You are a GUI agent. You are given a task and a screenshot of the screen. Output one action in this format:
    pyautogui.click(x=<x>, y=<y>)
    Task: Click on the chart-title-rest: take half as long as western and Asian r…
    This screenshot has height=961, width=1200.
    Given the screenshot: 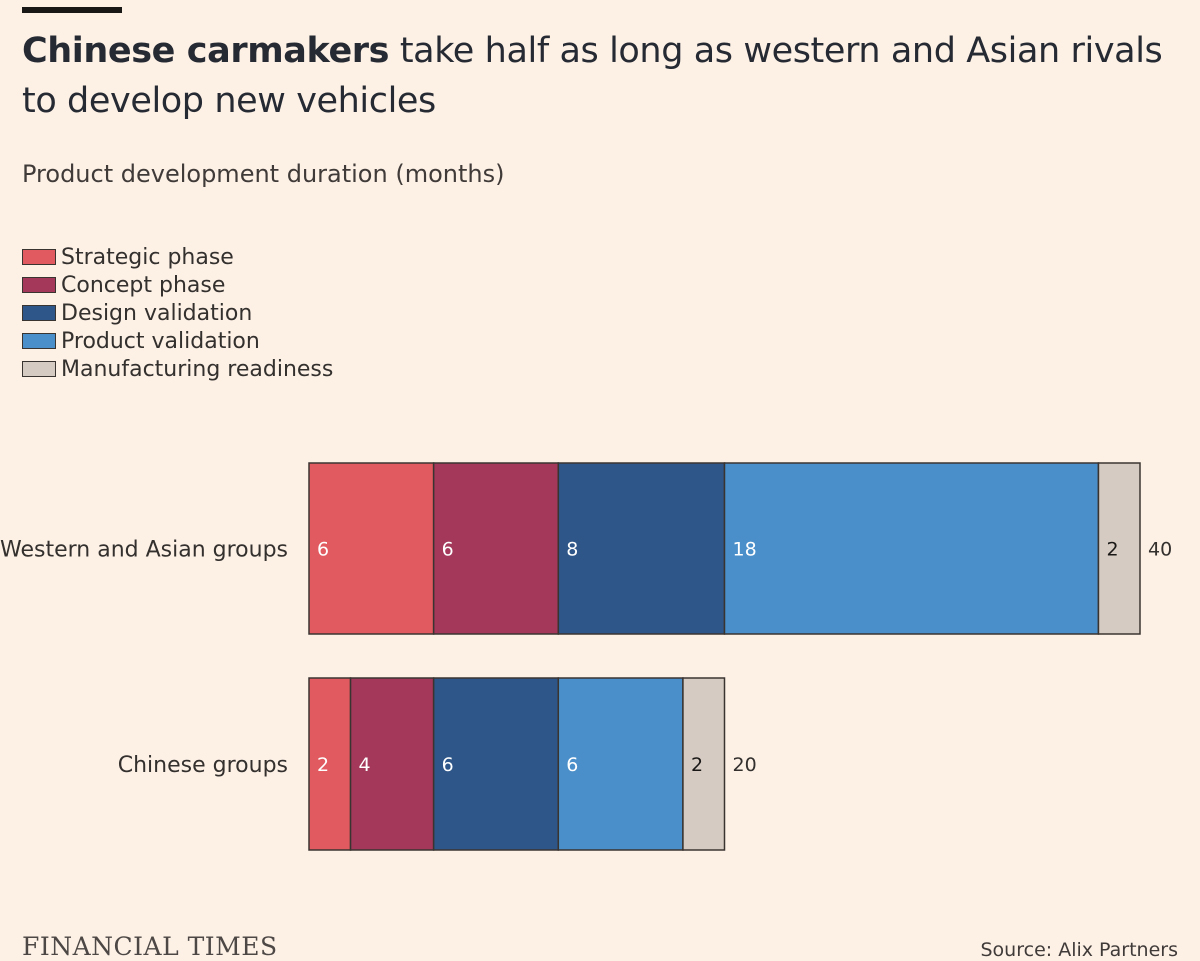 What is the action you would take?
    pyautogui.click(x=592, y=76)
    